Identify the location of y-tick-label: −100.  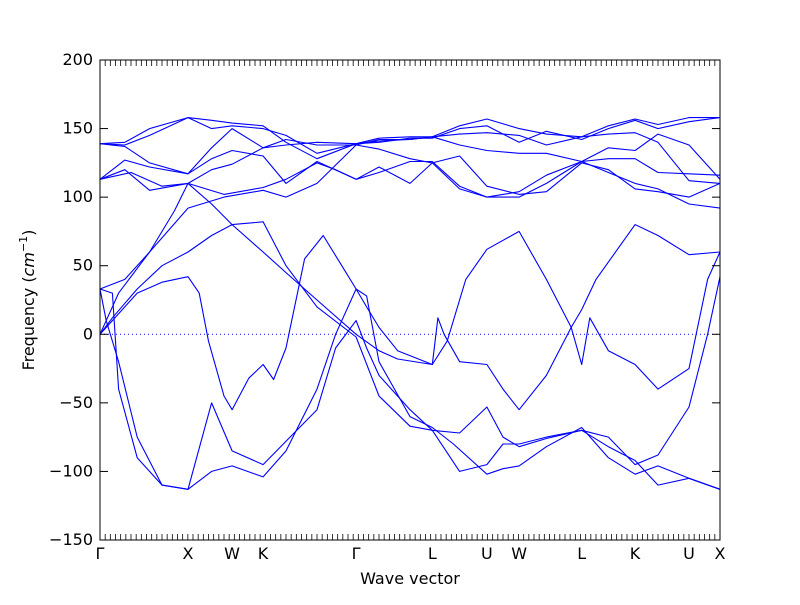
(71, 470).